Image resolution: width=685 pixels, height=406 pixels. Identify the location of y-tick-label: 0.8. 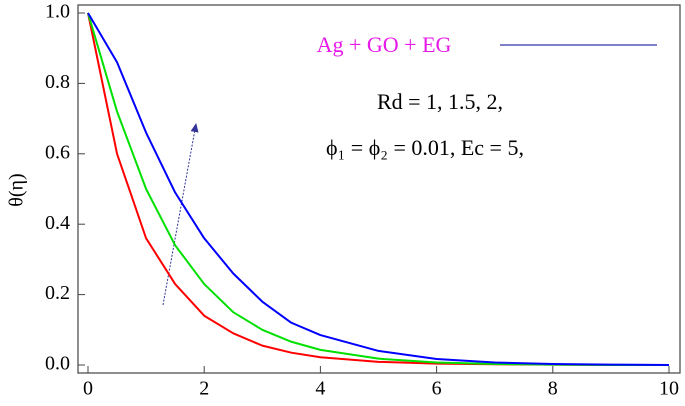
(57, 82).